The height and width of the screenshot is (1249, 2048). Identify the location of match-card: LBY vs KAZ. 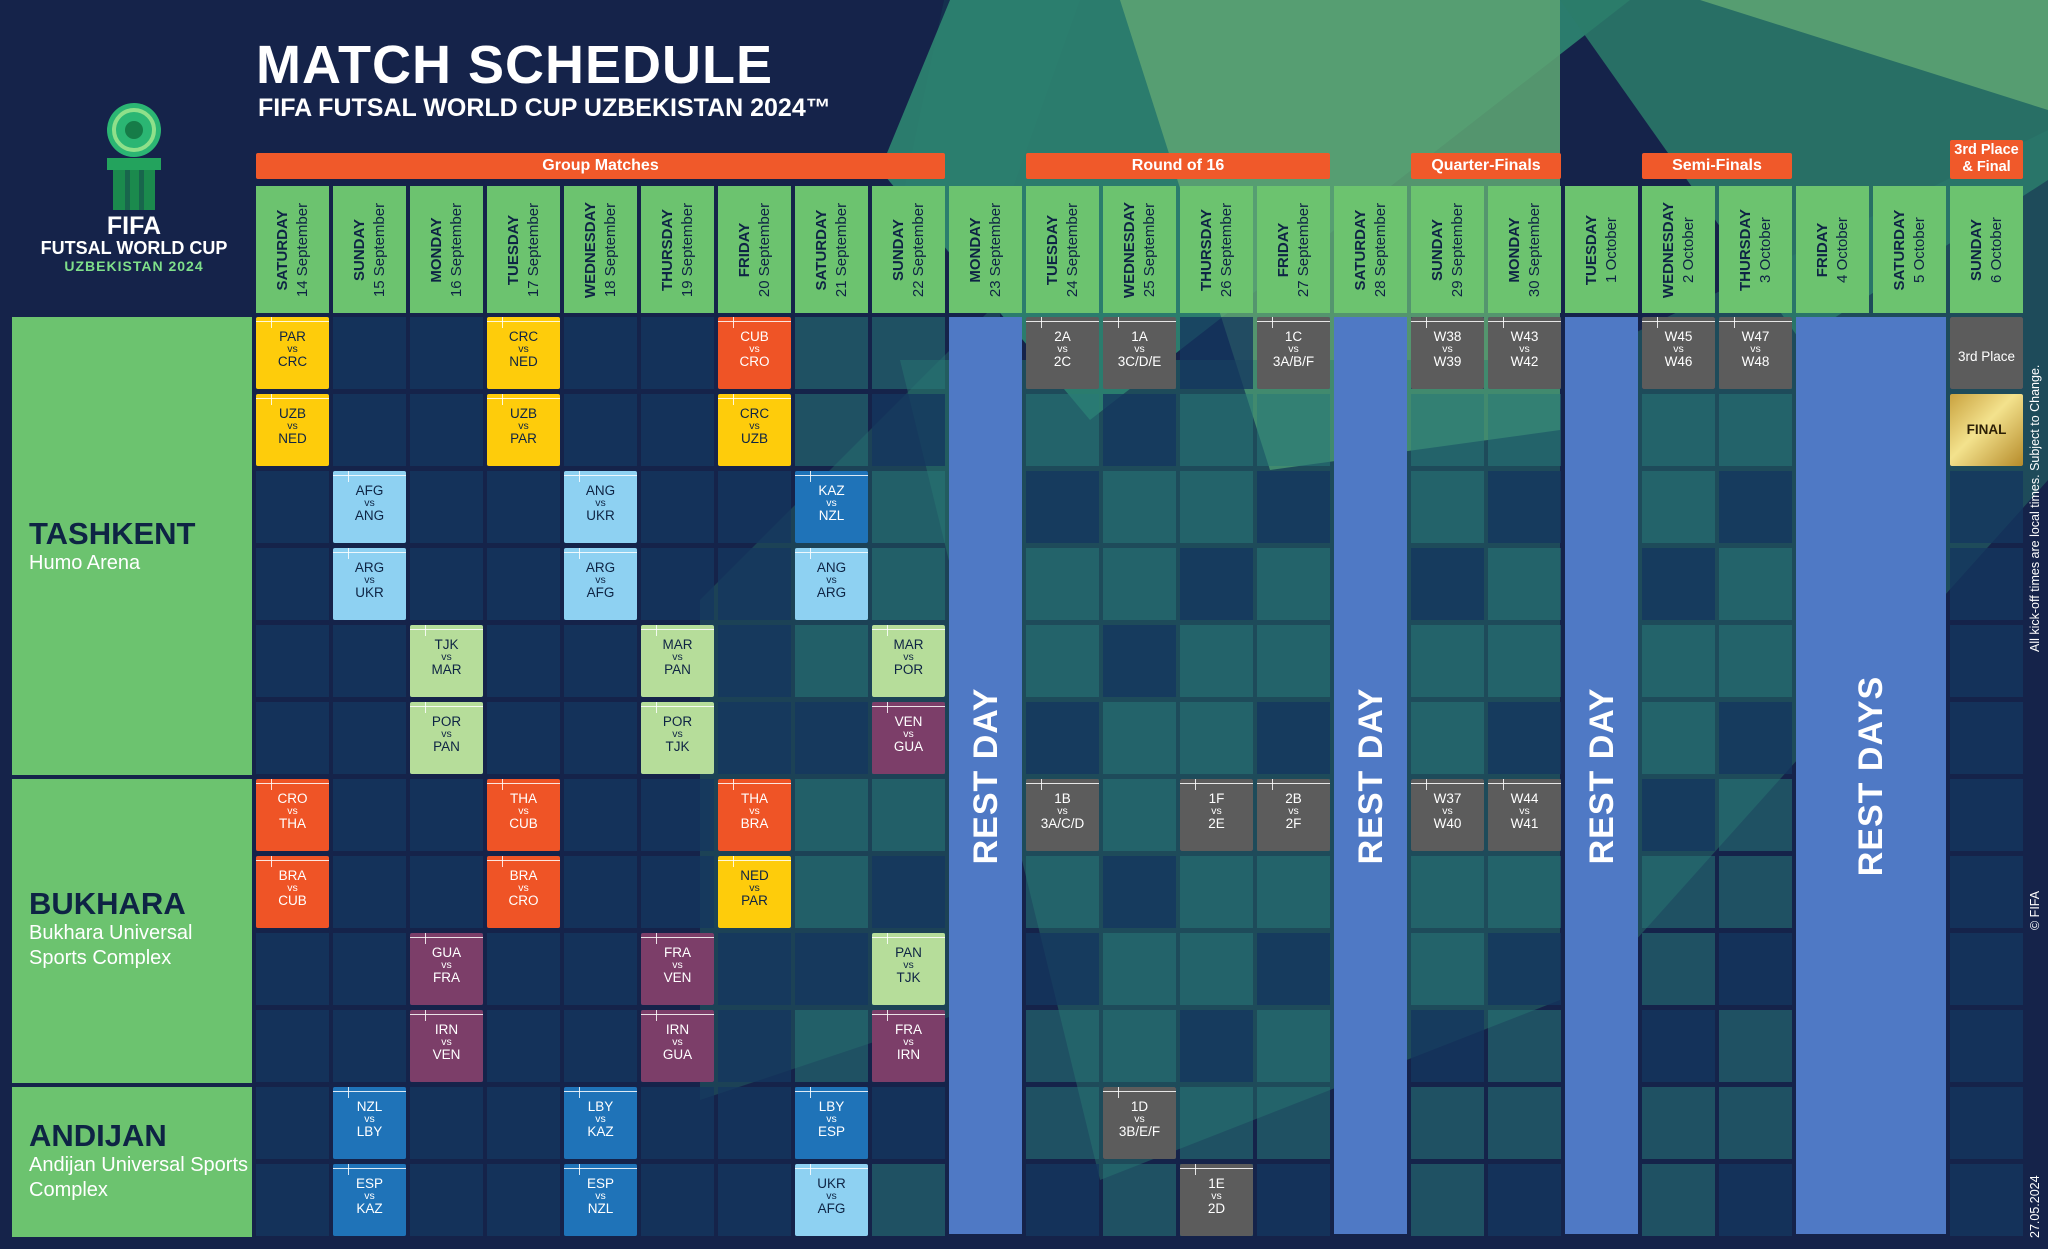
(600, 1123).